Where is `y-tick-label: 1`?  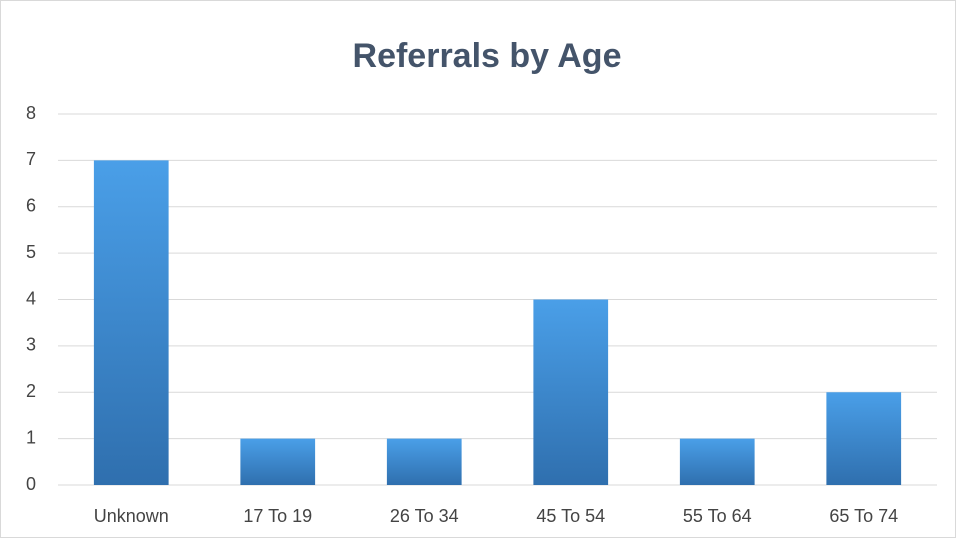 y-tick-label: 1 is located at coordinates (31, 437).